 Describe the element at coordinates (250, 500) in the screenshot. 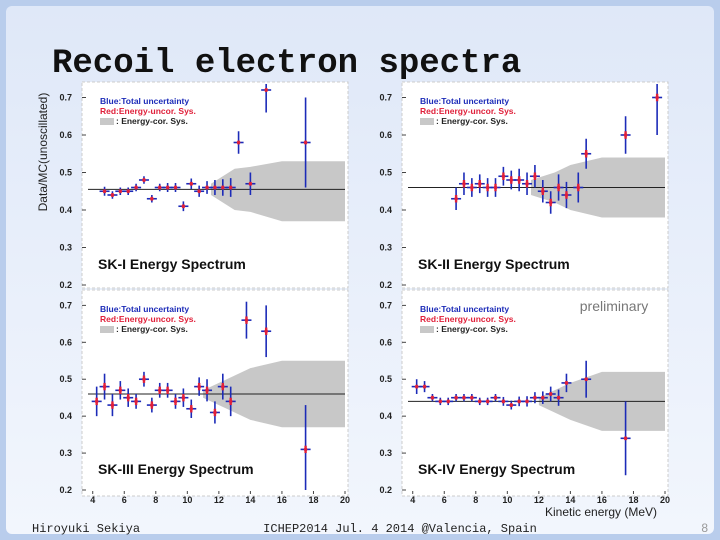

I see `x-tick-label: 14` at that location.